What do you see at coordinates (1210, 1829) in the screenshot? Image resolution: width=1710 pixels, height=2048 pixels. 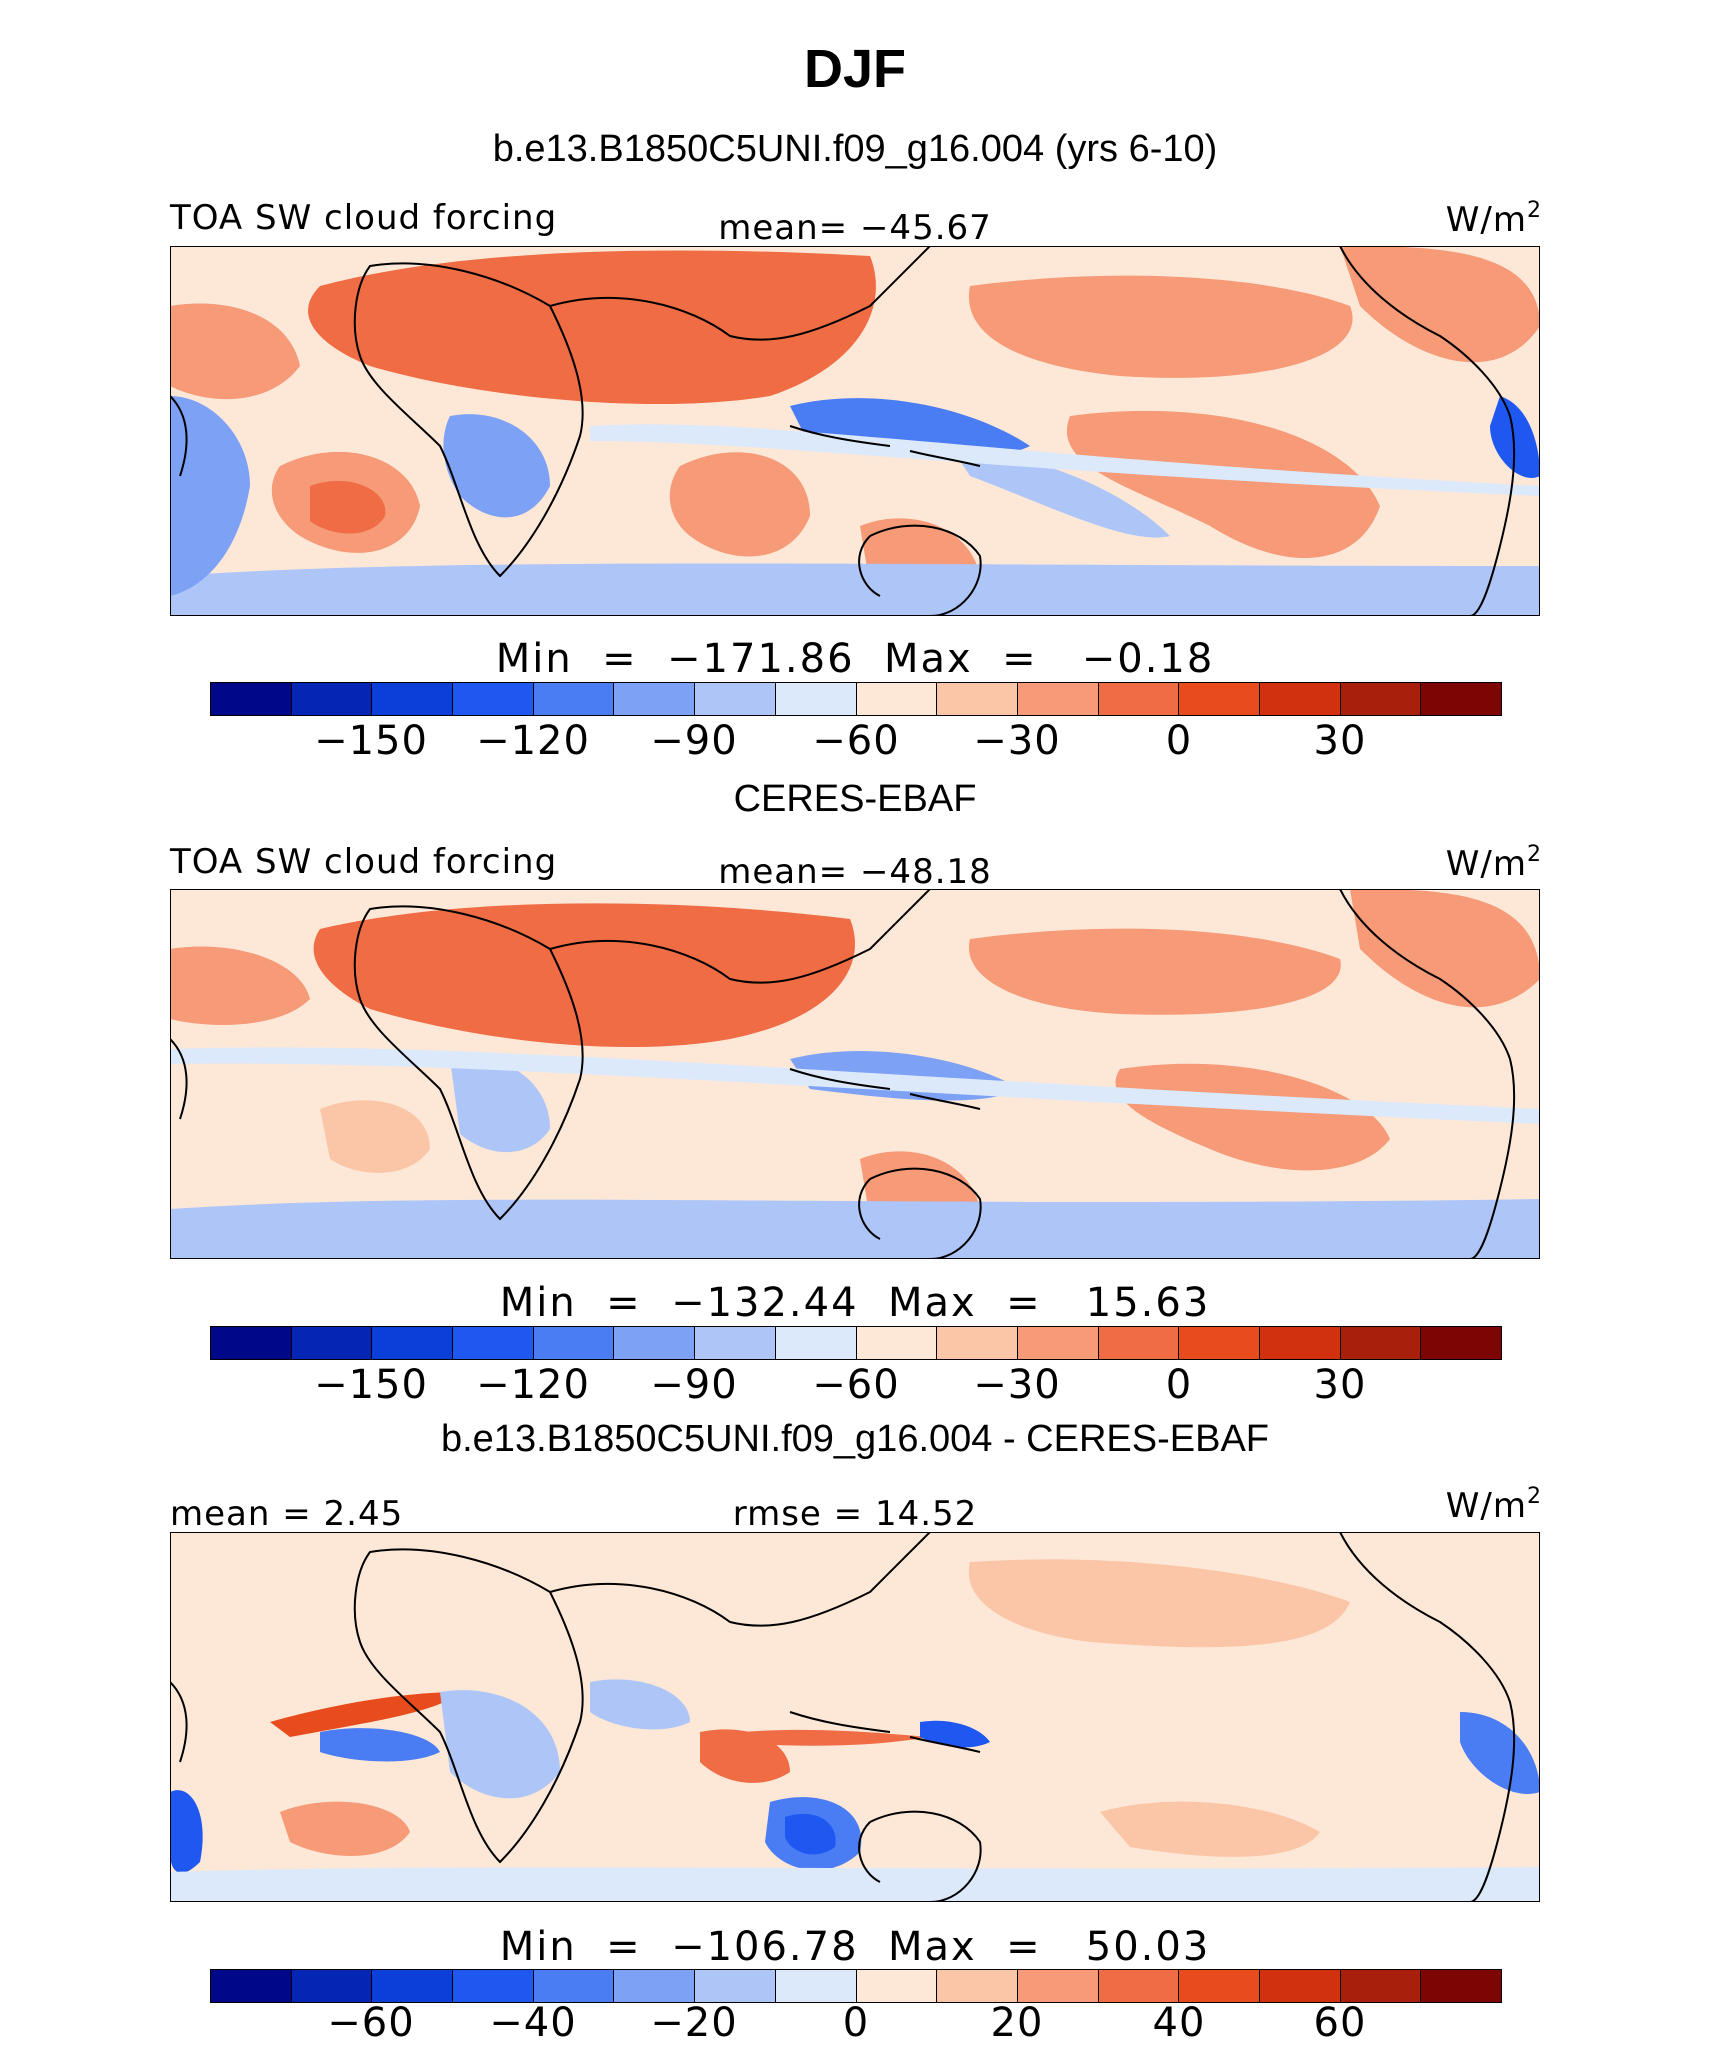 I see `field-south-pacific` at bounding box center [1210, 1829].